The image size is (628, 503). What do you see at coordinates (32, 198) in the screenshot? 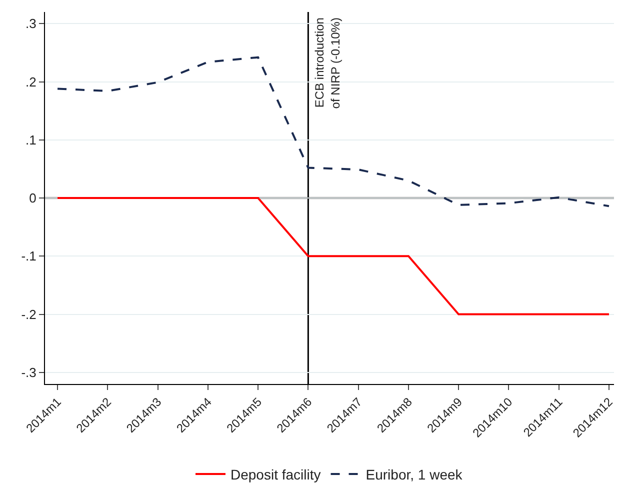
I see `y-tick-label: 0` at bounding box center [32, 198].